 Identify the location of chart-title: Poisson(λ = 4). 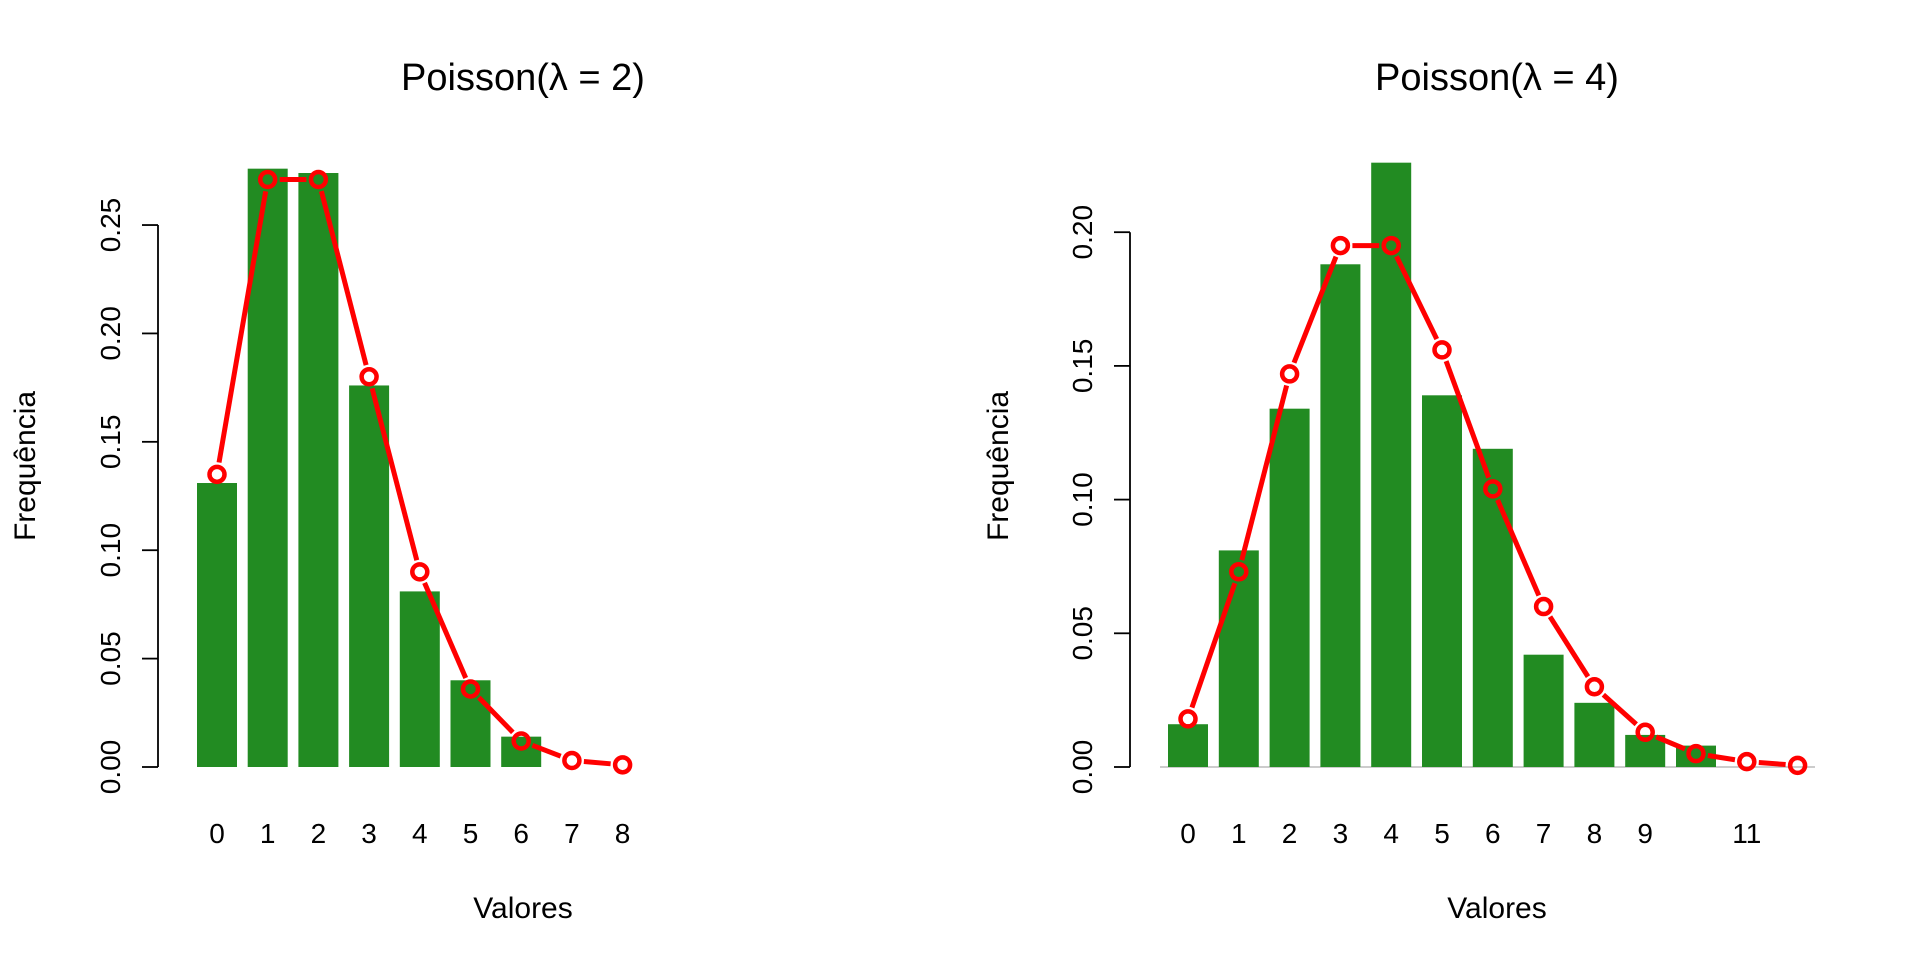
(1497, 78).